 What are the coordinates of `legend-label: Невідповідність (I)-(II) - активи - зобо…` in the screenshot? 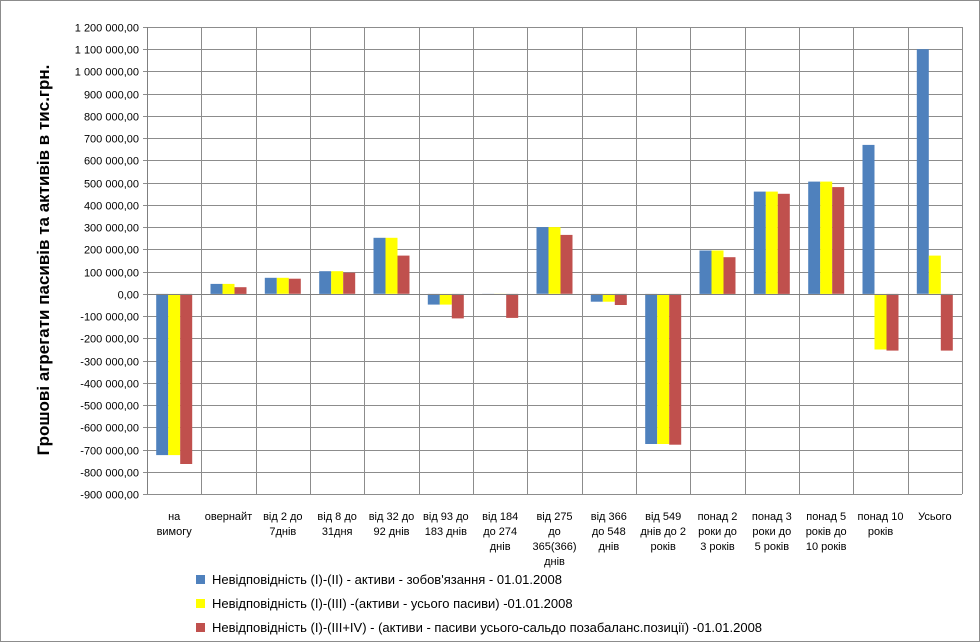 It's located at (387, 579).